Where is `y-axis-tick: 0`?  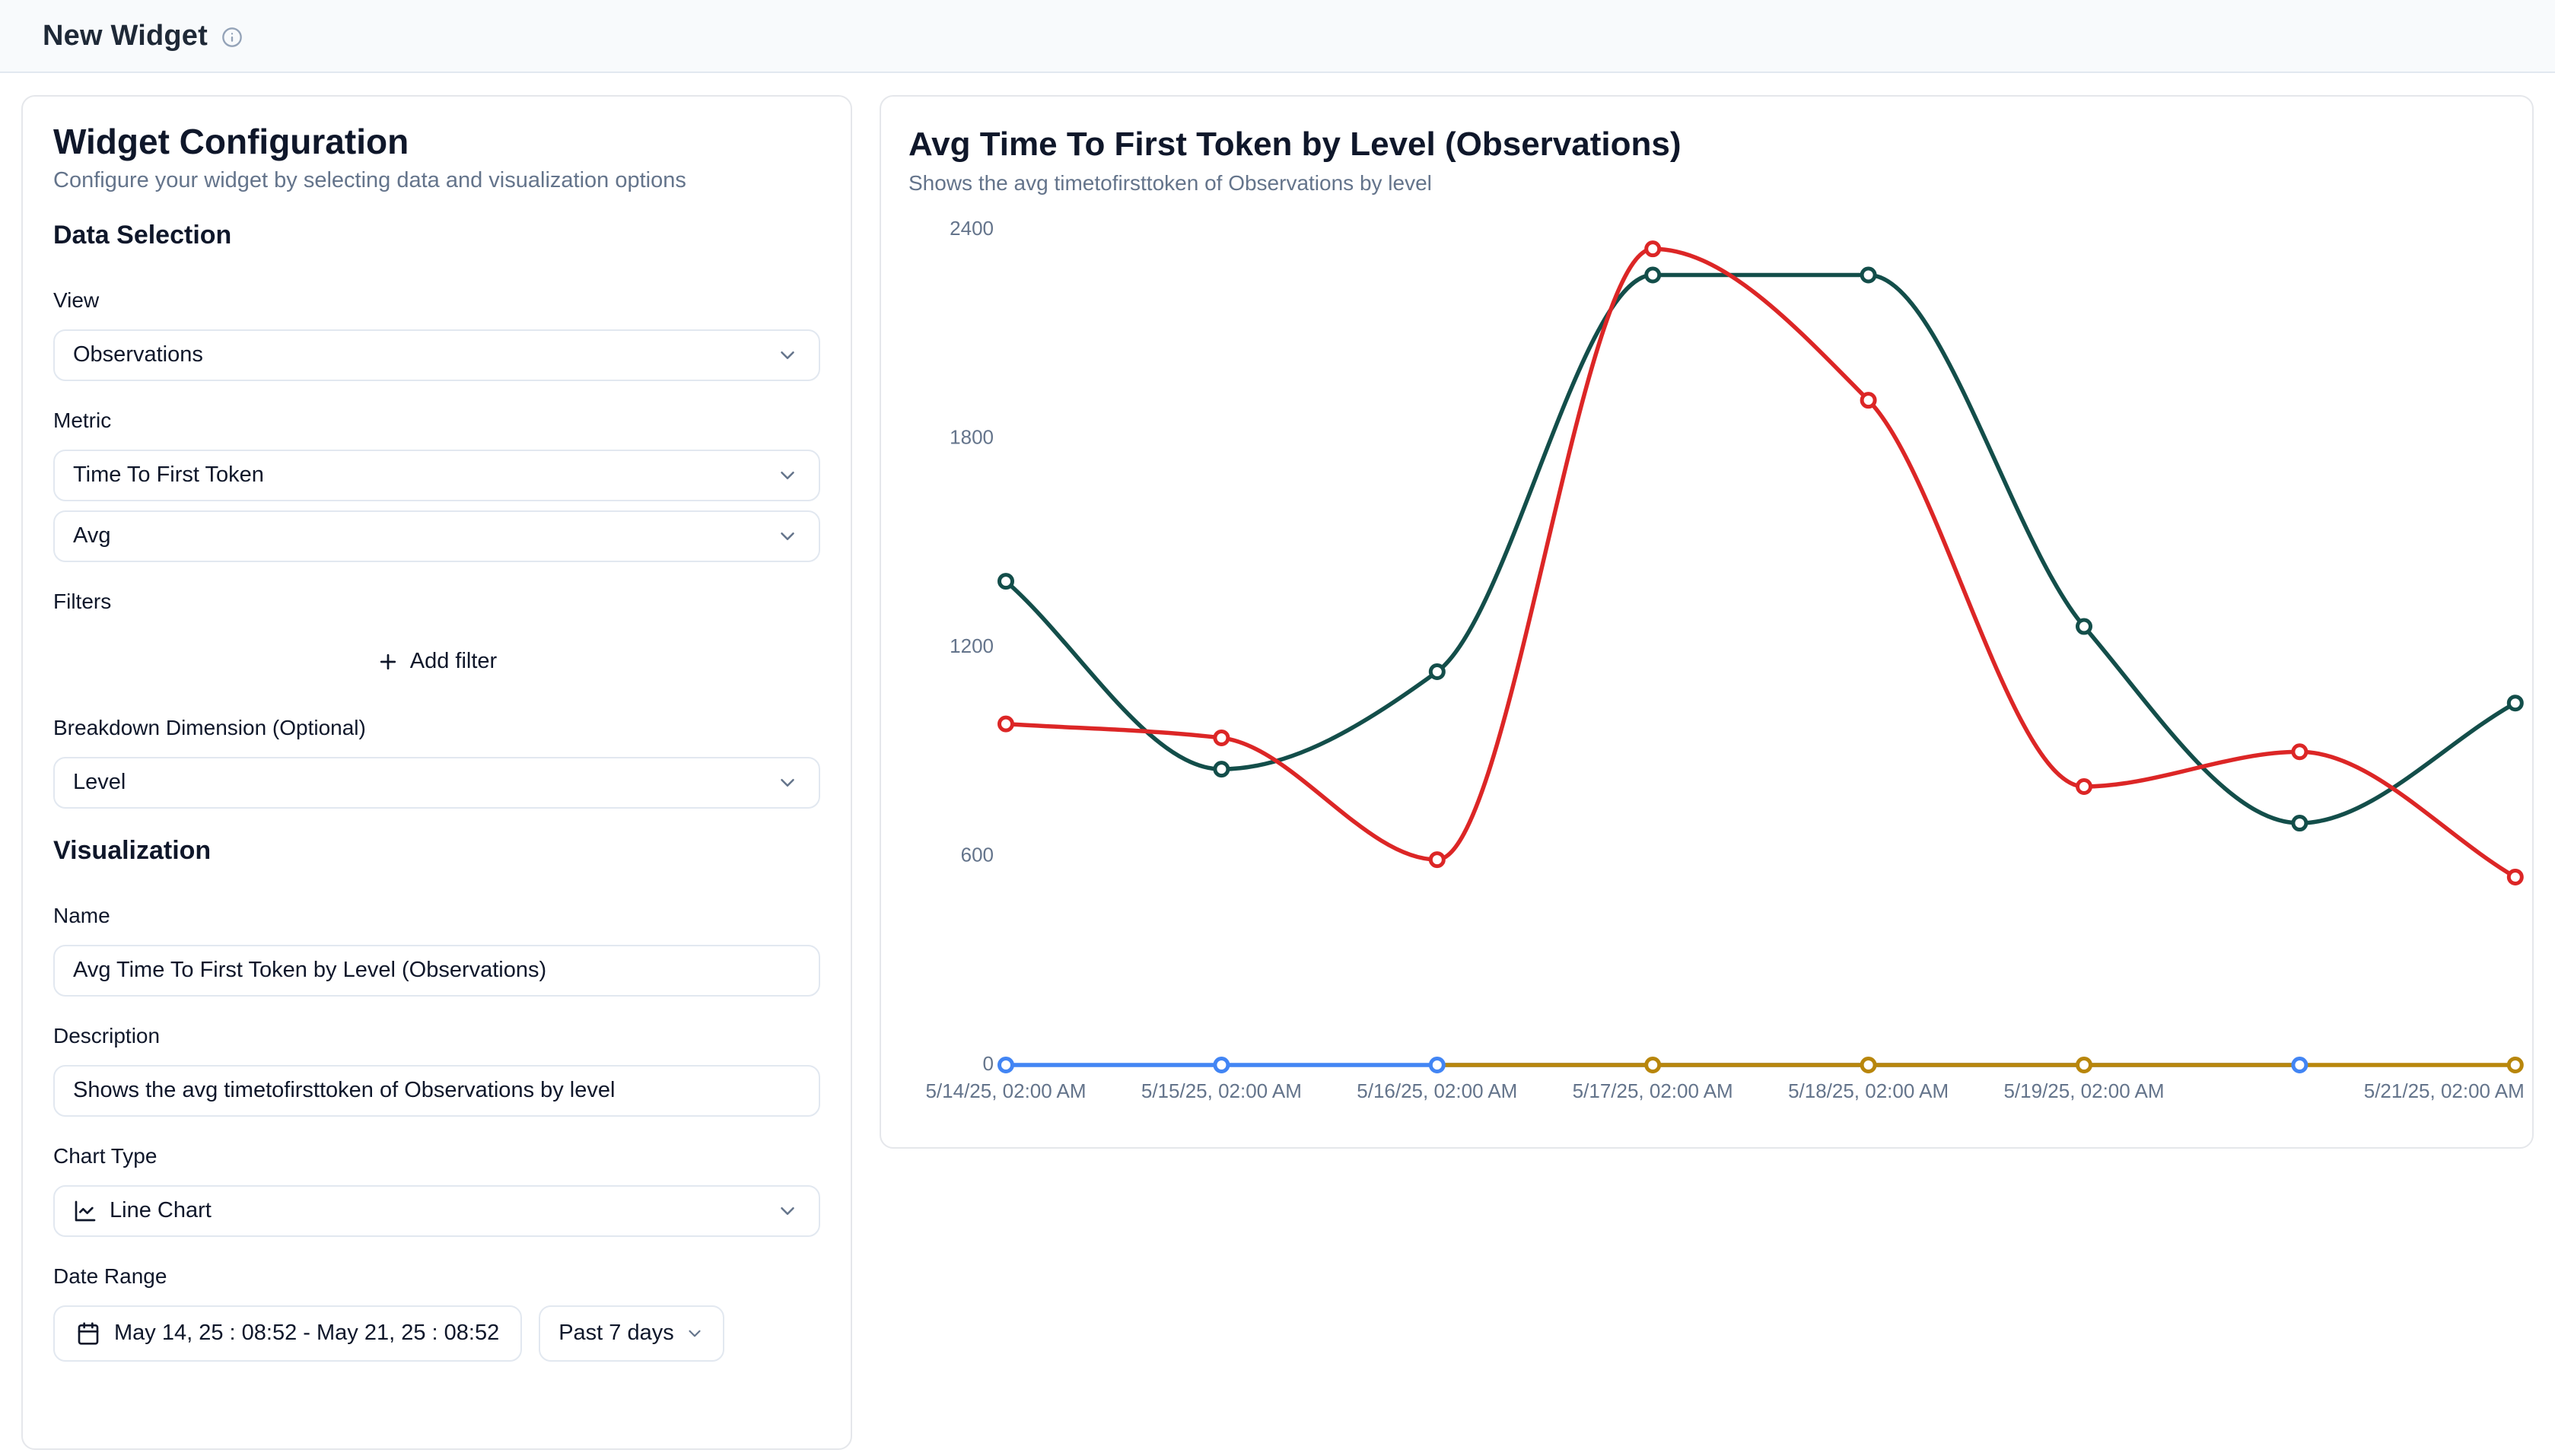 y-axis-tick: 0 is located at coordinates (989, 1063).